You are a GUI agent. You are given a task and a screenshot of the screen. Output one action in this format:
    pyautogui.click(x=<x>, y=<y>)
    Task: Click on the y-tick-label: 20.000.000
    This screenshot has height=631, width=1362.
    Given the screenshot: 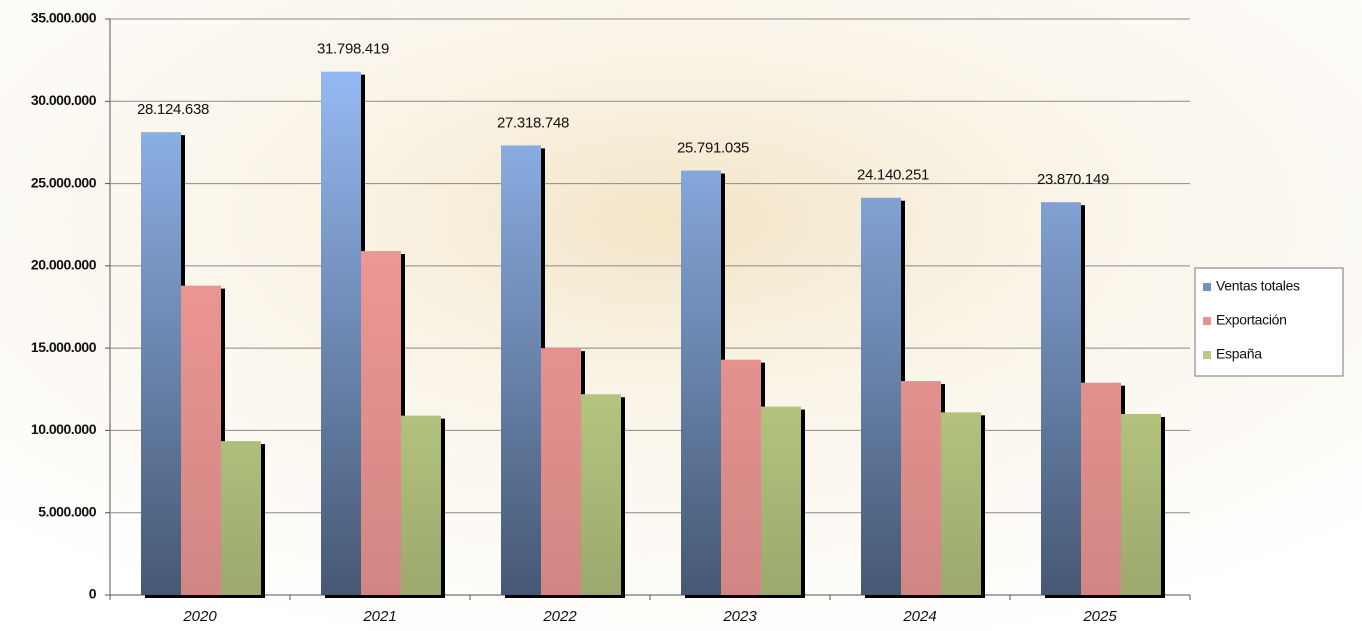 What is the action you would take?
    pyautogui.click(x=64, y=265)
    